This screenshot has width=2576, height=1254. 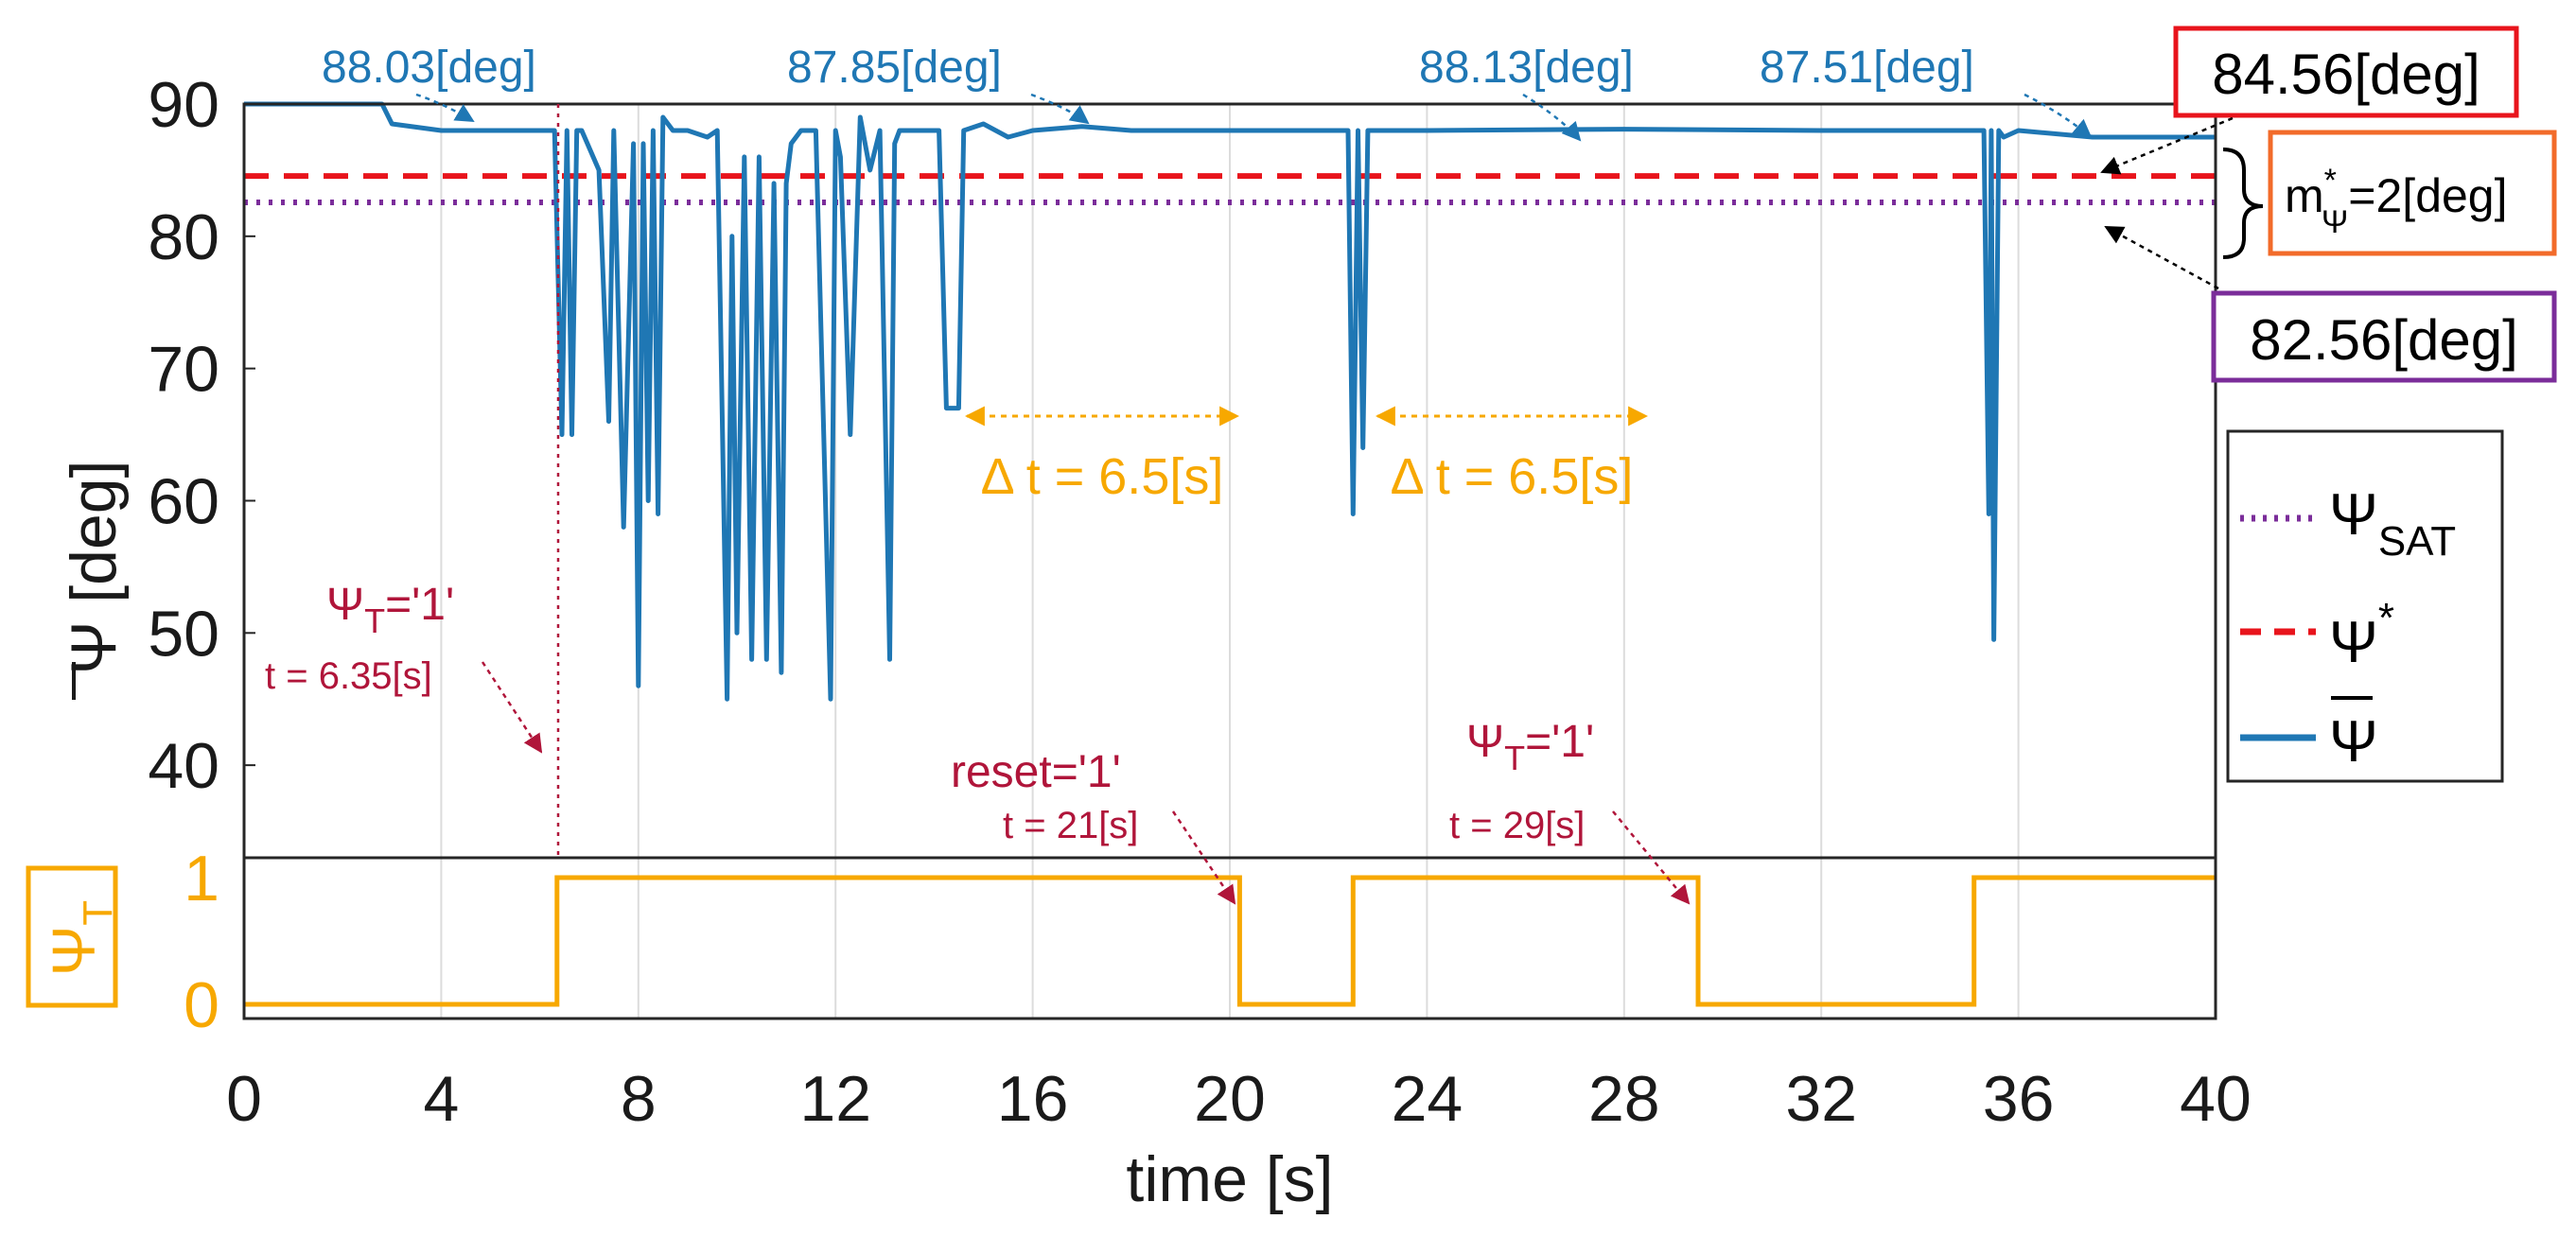 I want to click on trigger2-eq: ='1', so click(x=1560, y=742).